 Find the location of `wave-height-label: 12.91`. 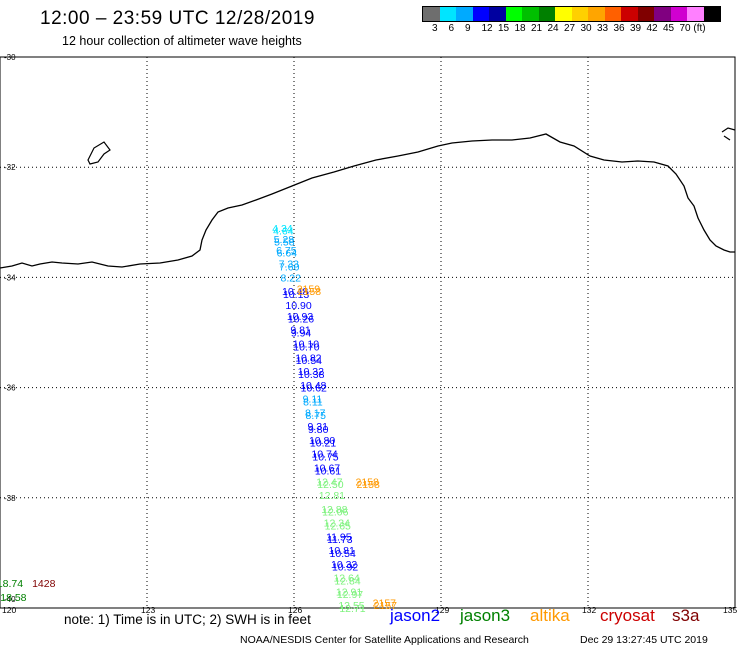

wave-height-label: 12.91 is located at coordinates (349, 592).